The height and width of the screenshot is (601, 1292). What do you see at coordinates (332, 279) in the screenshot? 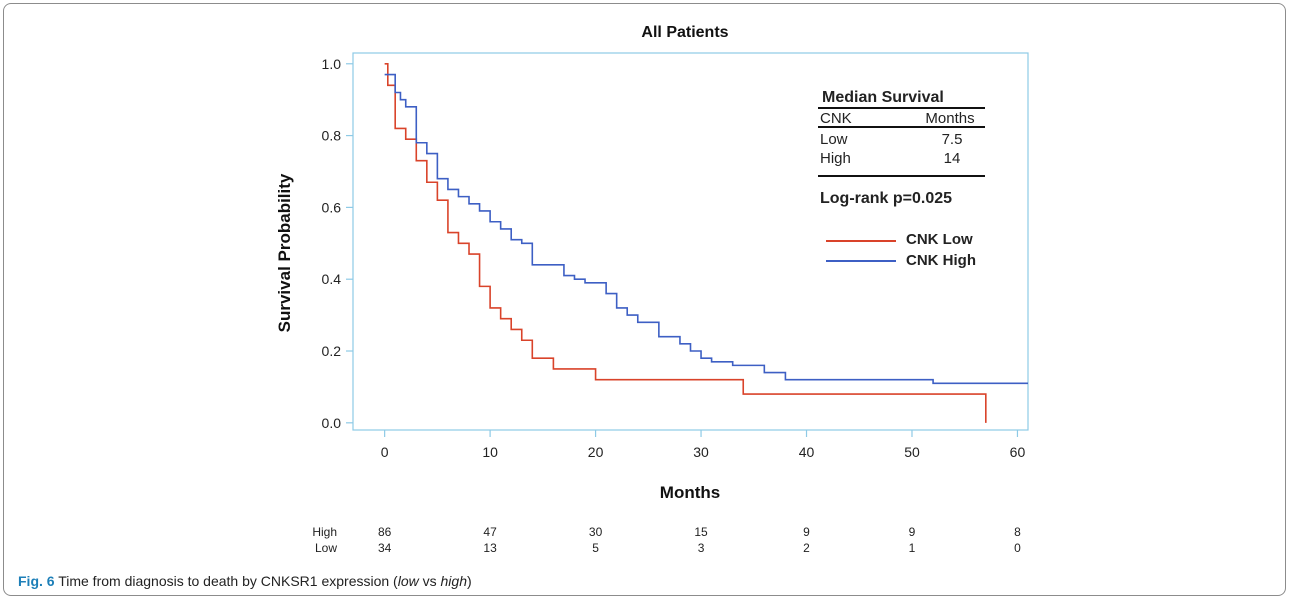
I see `y-tick-label: 0.4` at bounding box center [332, 279].